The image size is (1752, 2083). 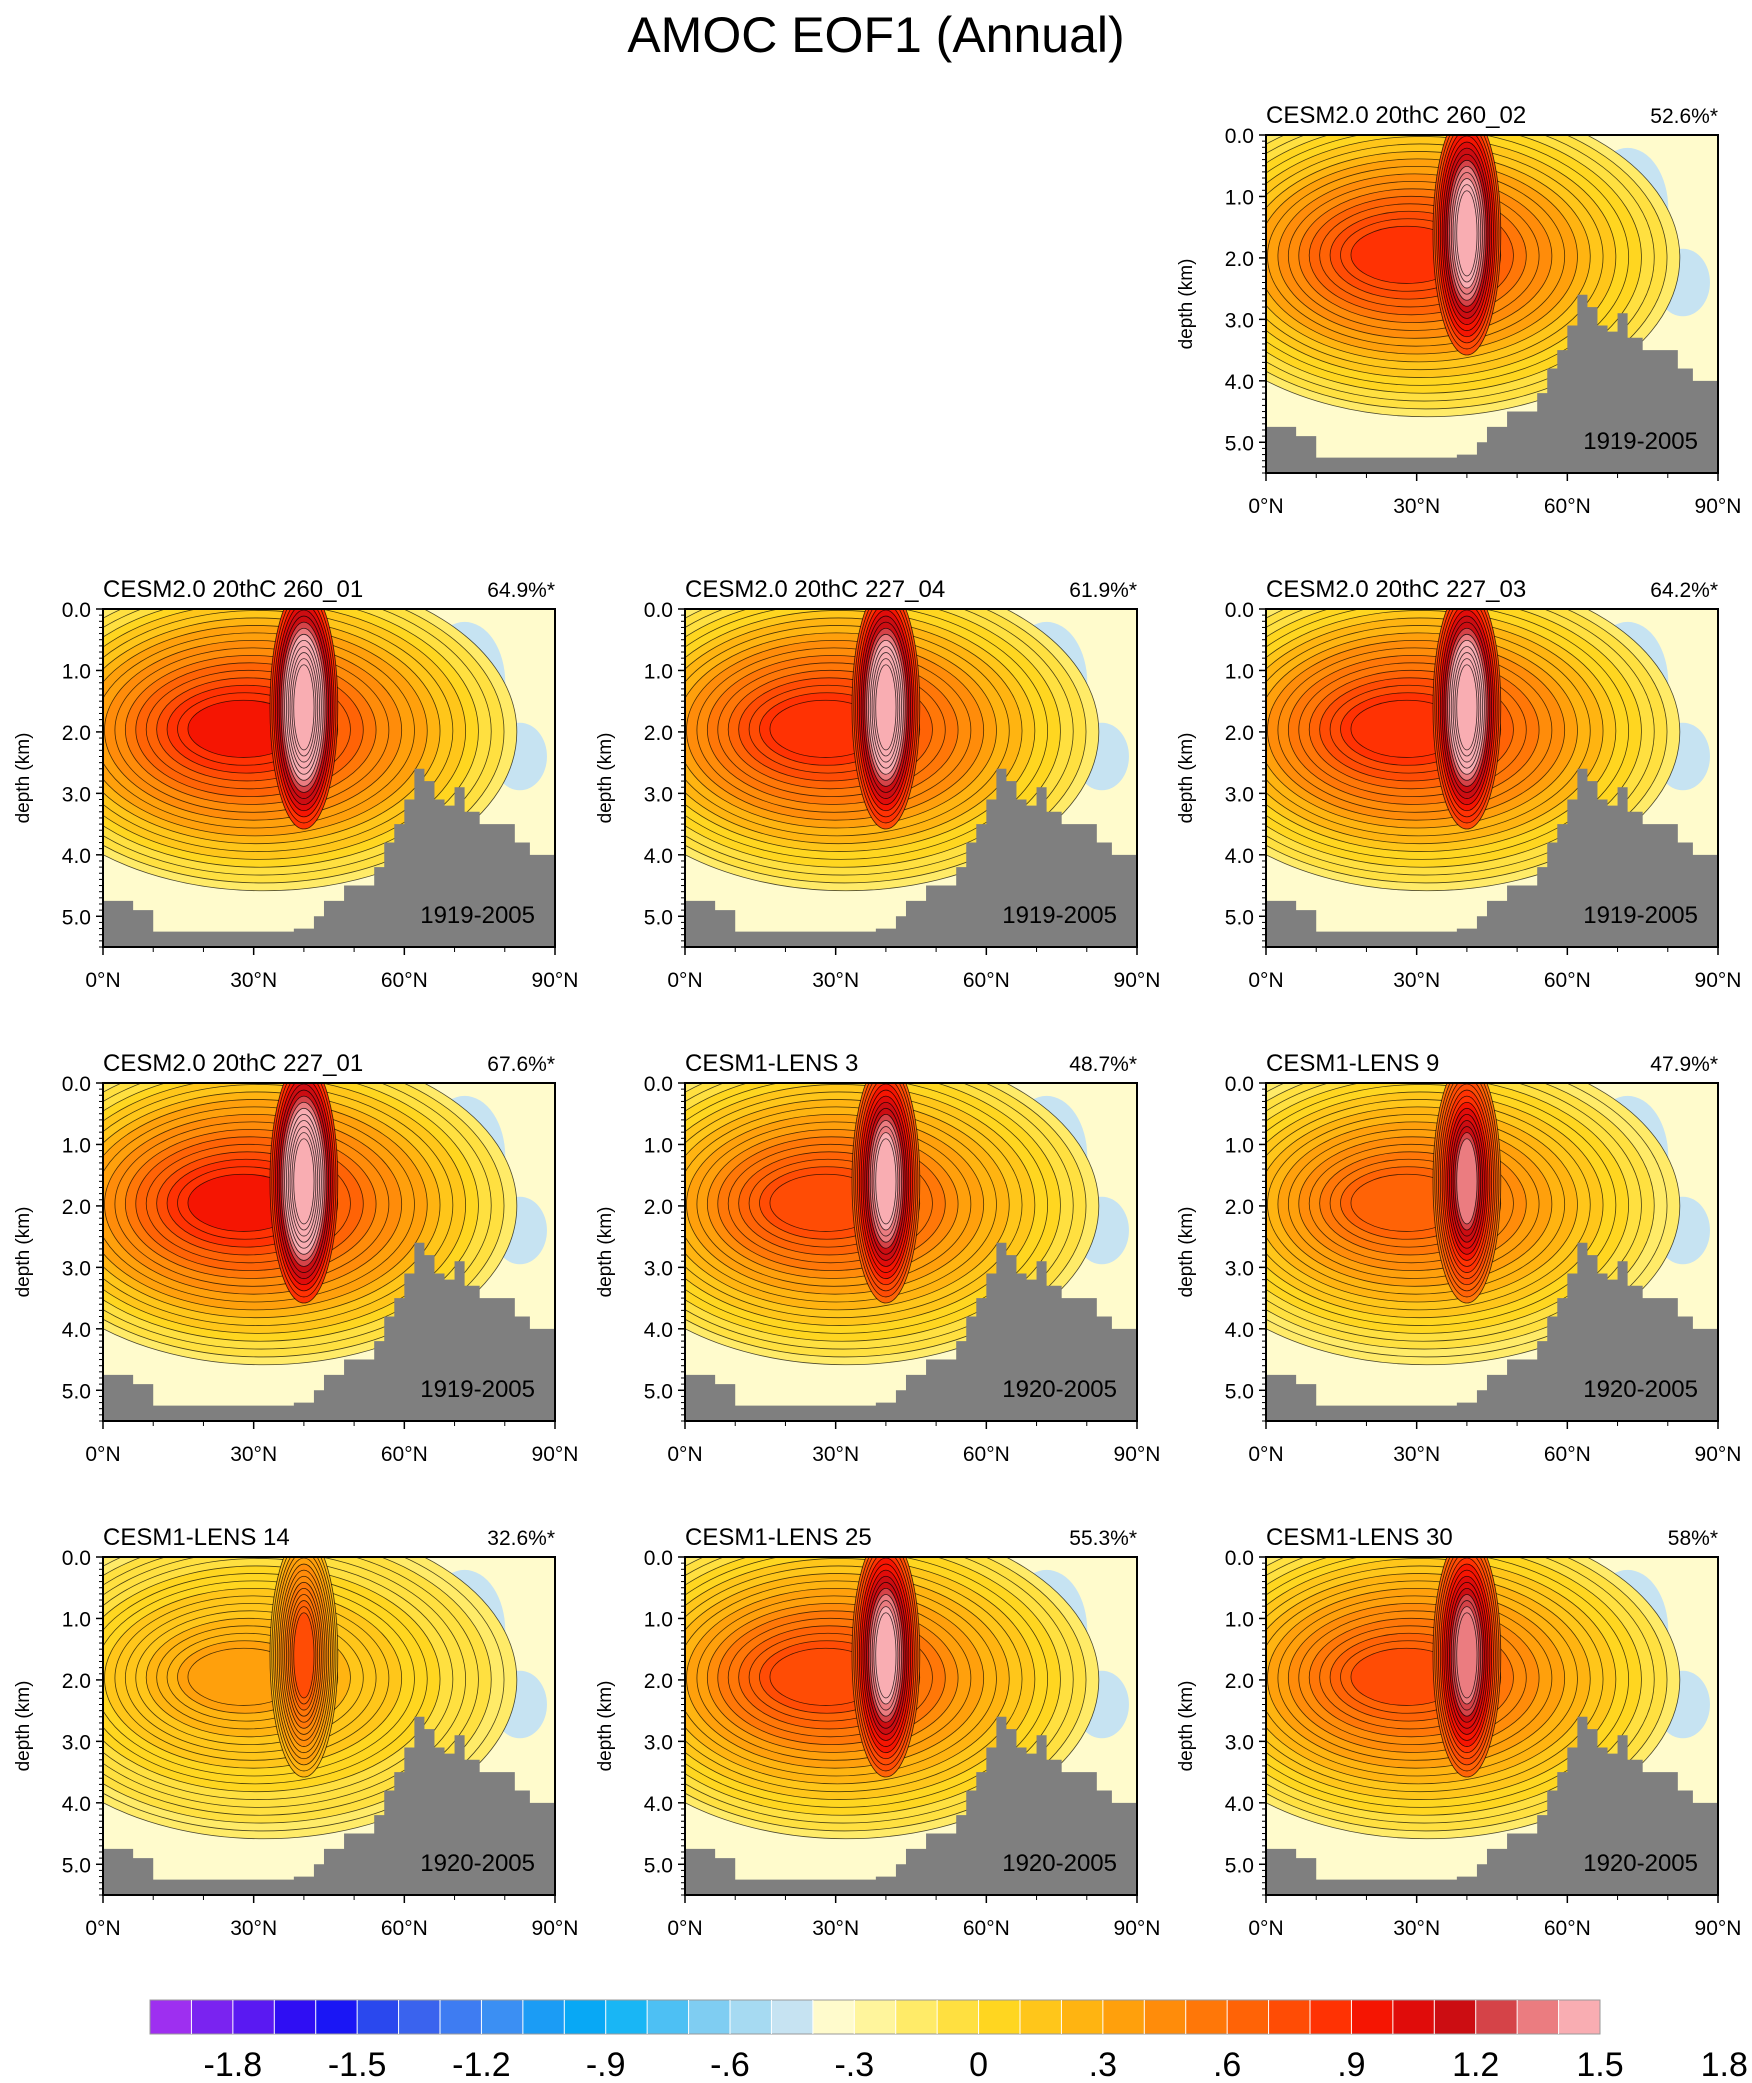 What do you see at coordinates (771, 1063) in the screenshot?
I see `panel-title: CESM1-LENS 3` at bounding box center [771, 1063].